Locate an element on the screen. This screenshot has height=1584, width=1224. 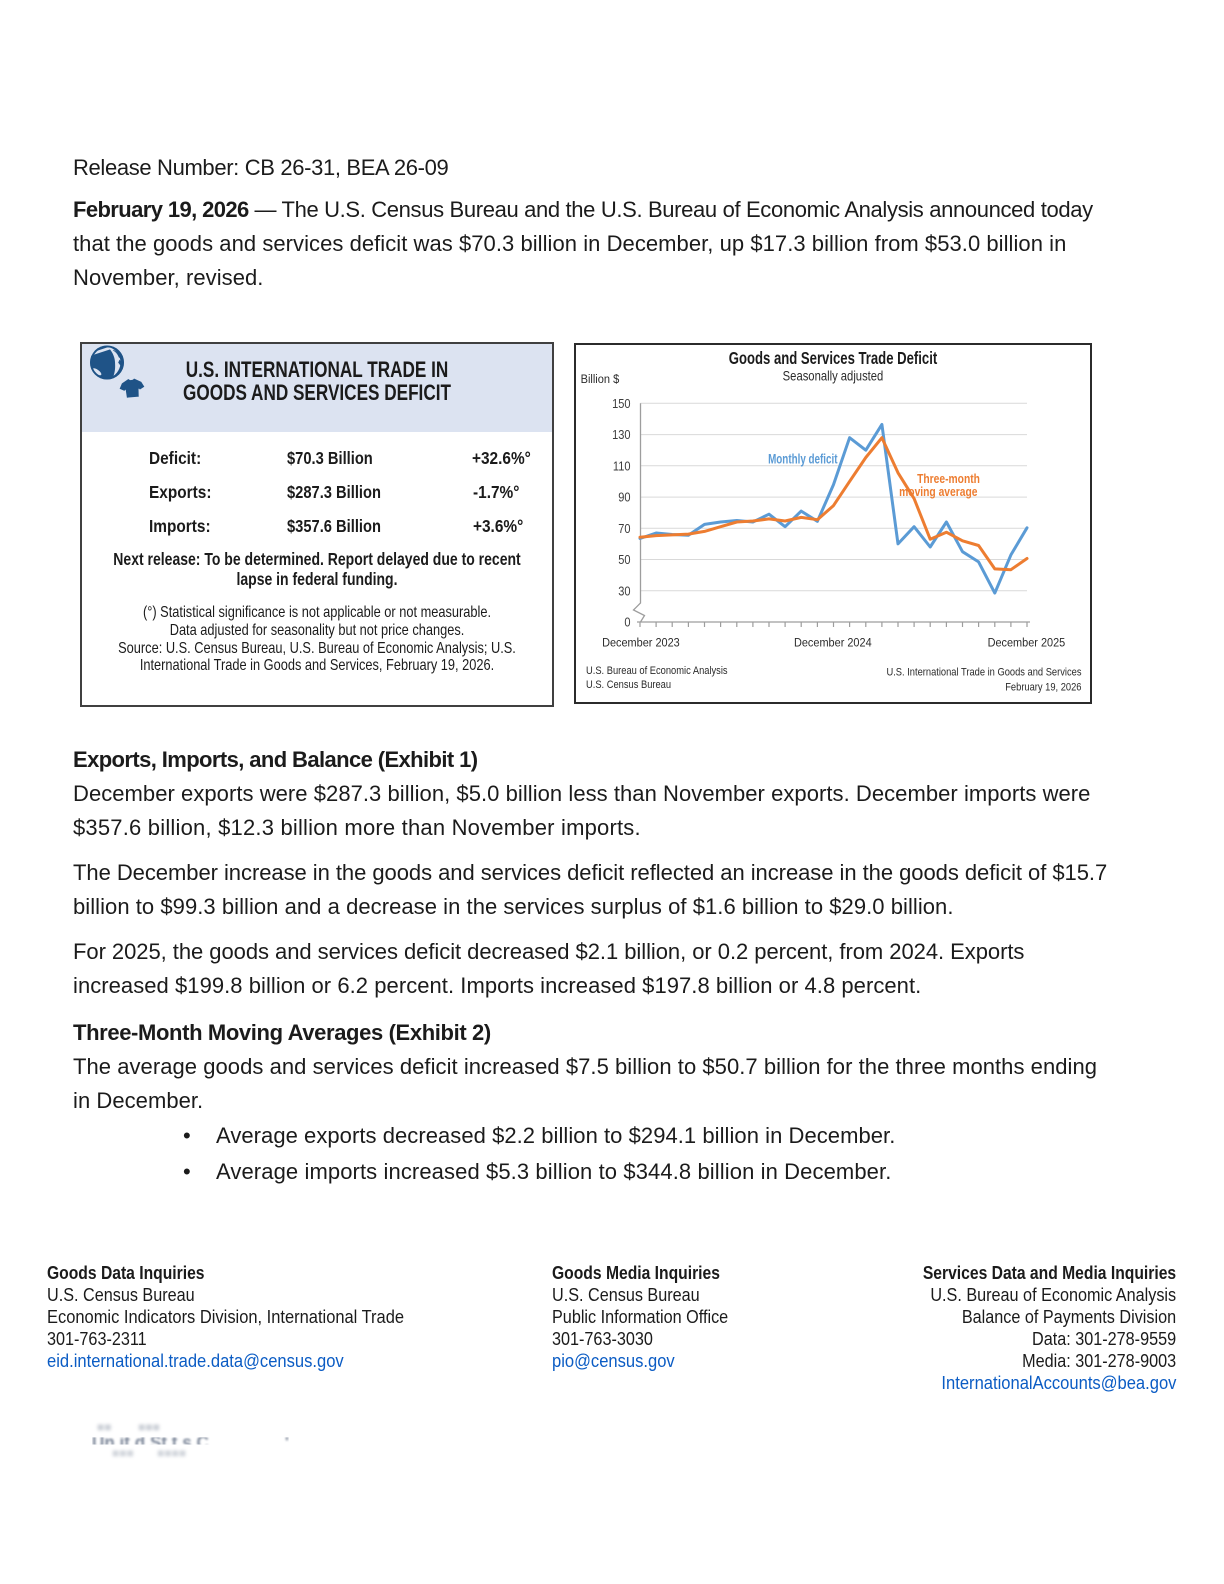
svg-text: December 2024 is located at coordinates (833, 643).